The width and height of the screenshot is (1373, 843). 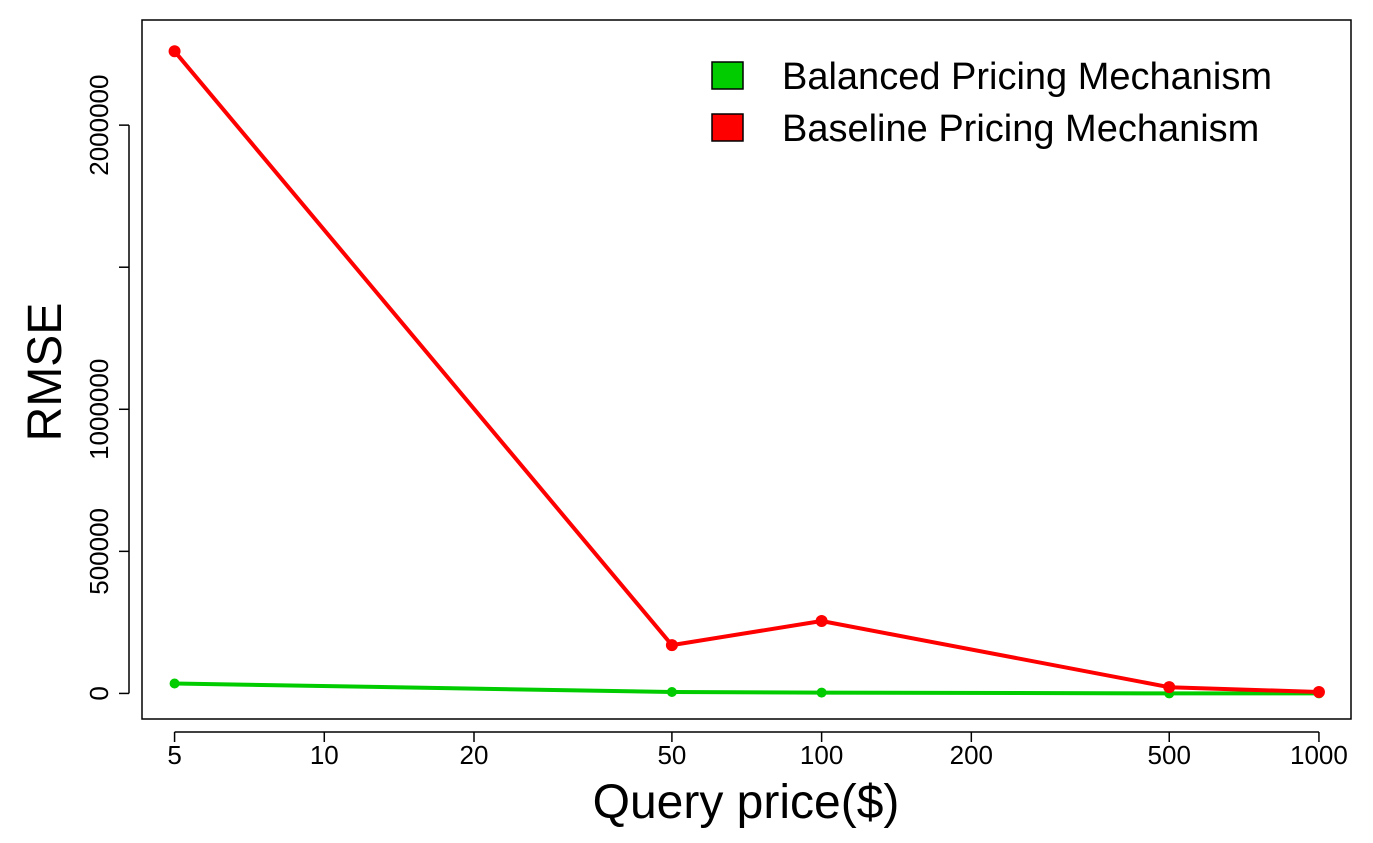 I want to click on x-axis-title: Query price($), so click(x=746, y=802).